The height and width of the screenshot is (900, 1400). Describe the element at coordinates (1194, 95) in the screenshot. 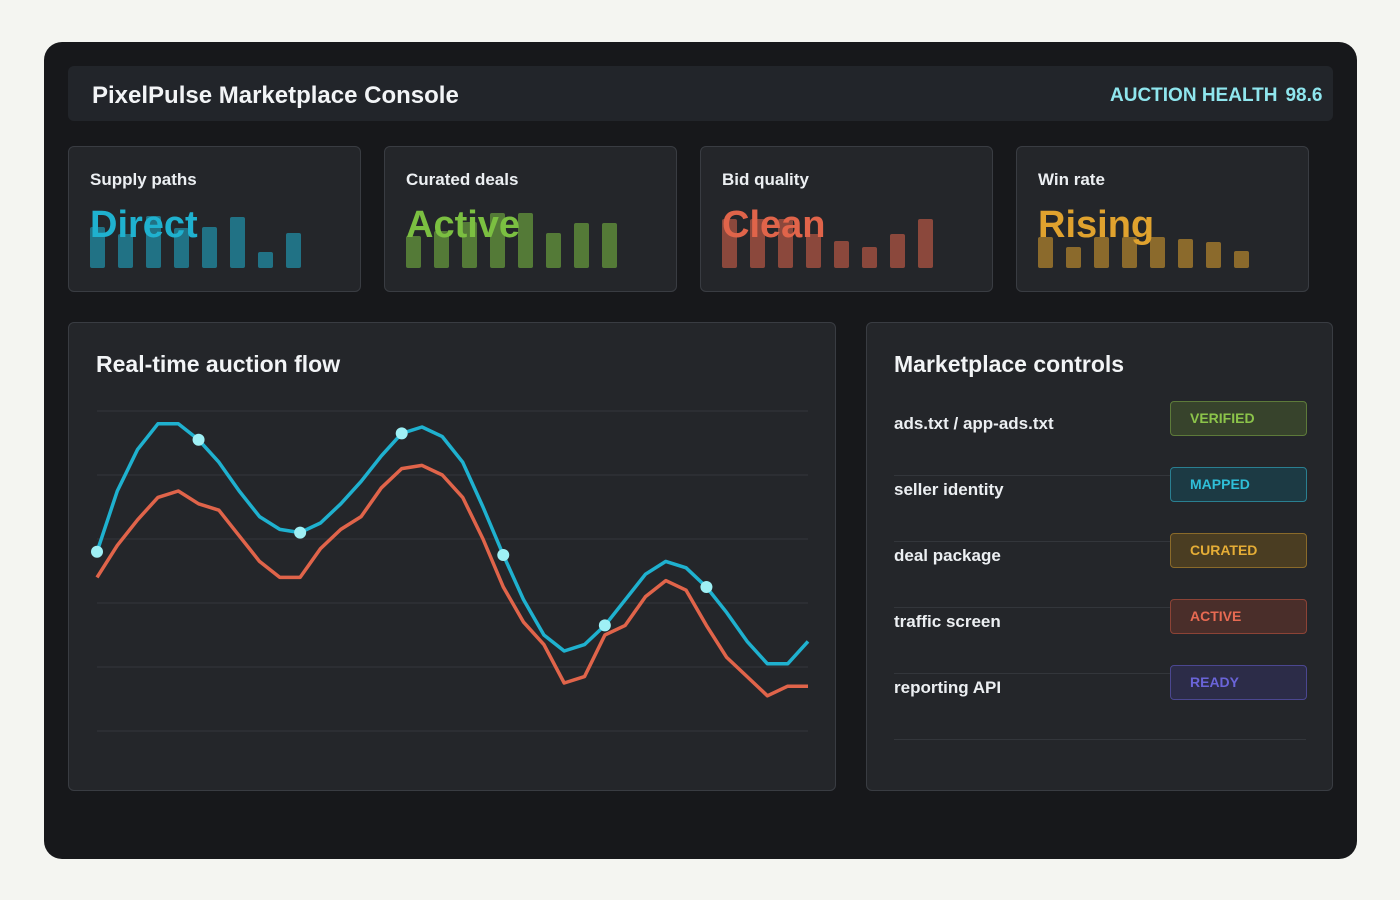

I see `auction-health-label: AUCTION HEALTH` at that location.